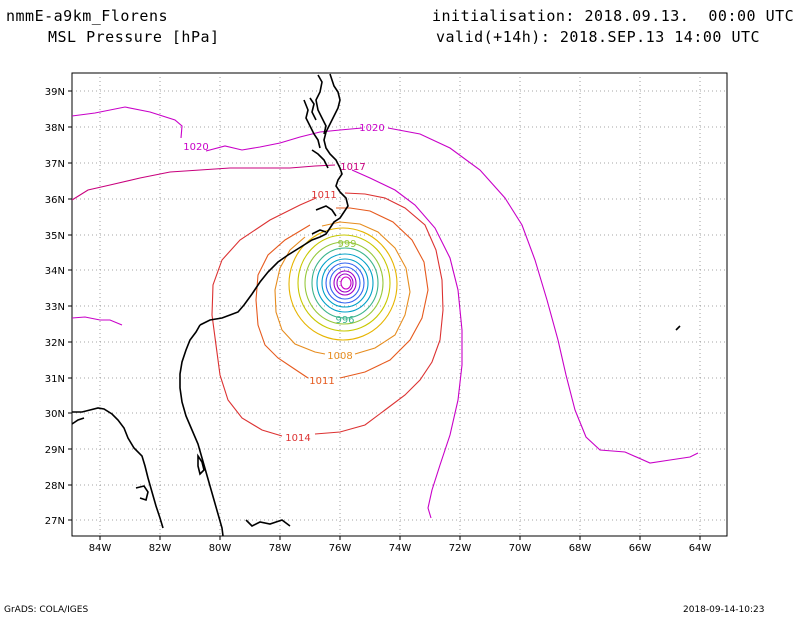  I want to click on lon-label: 68W, so click(580, 548).